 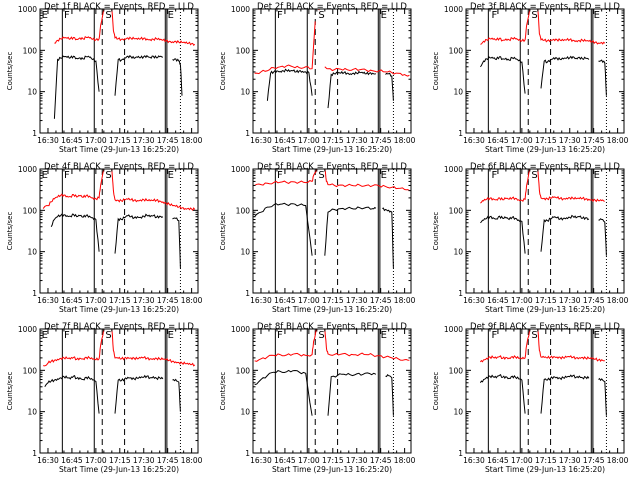 What do you see at coordinates (436, 71) in the screenshot?
I see `y-axis-label: Counts/sec` at bounding box center [436, 71].